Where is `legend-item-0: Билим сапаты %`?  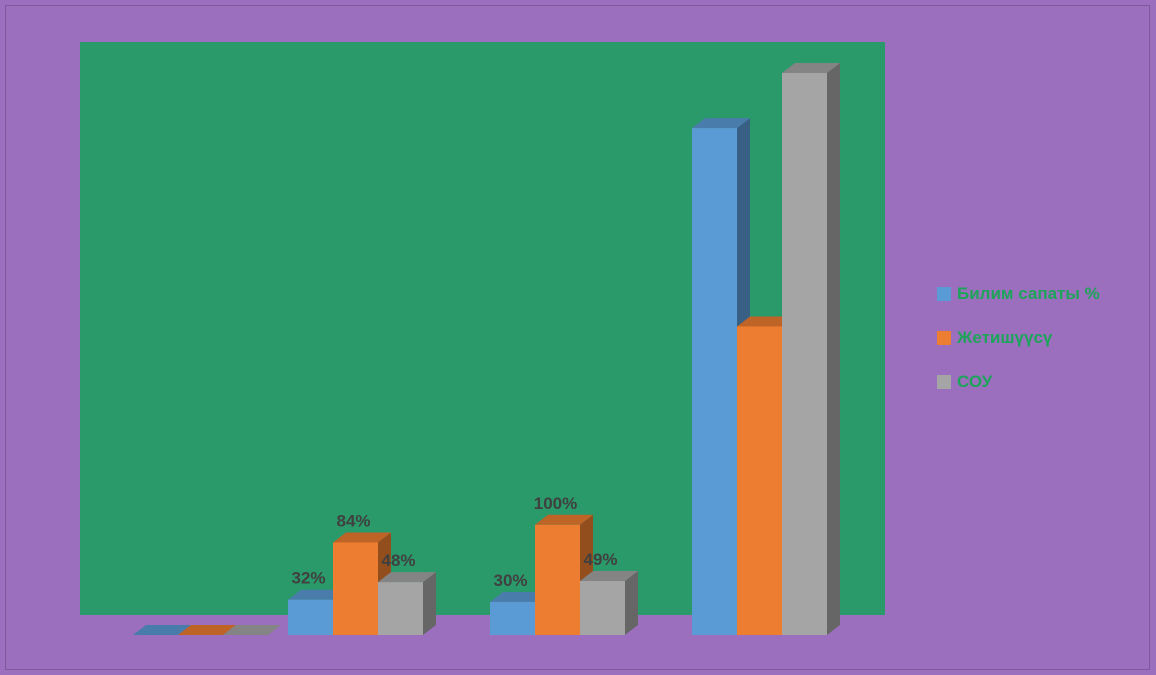
legend-item-0: Билим сапаты % is located at coordinates (1018, 294).